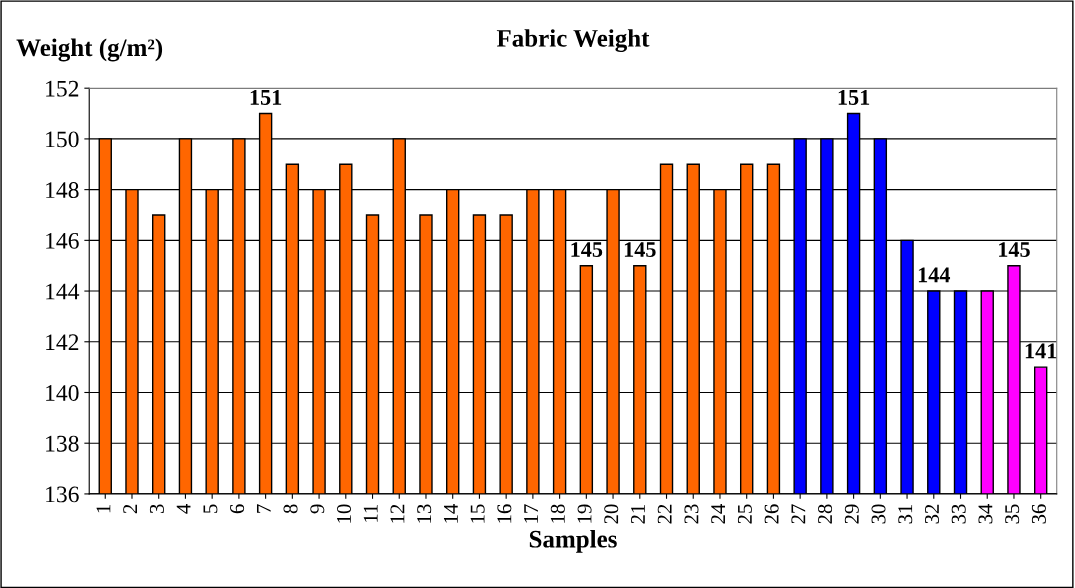 The height and width of the screenshot is (588, 1075). I want to click on y-tick-label: 138, so click(62, 443).